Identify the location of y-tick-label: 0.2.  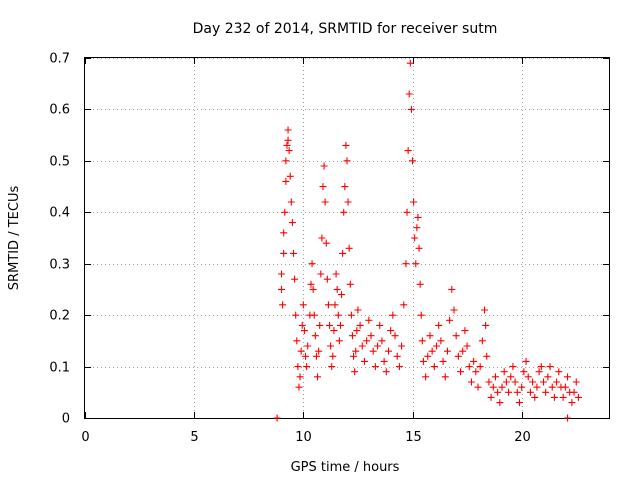
(59, 316).